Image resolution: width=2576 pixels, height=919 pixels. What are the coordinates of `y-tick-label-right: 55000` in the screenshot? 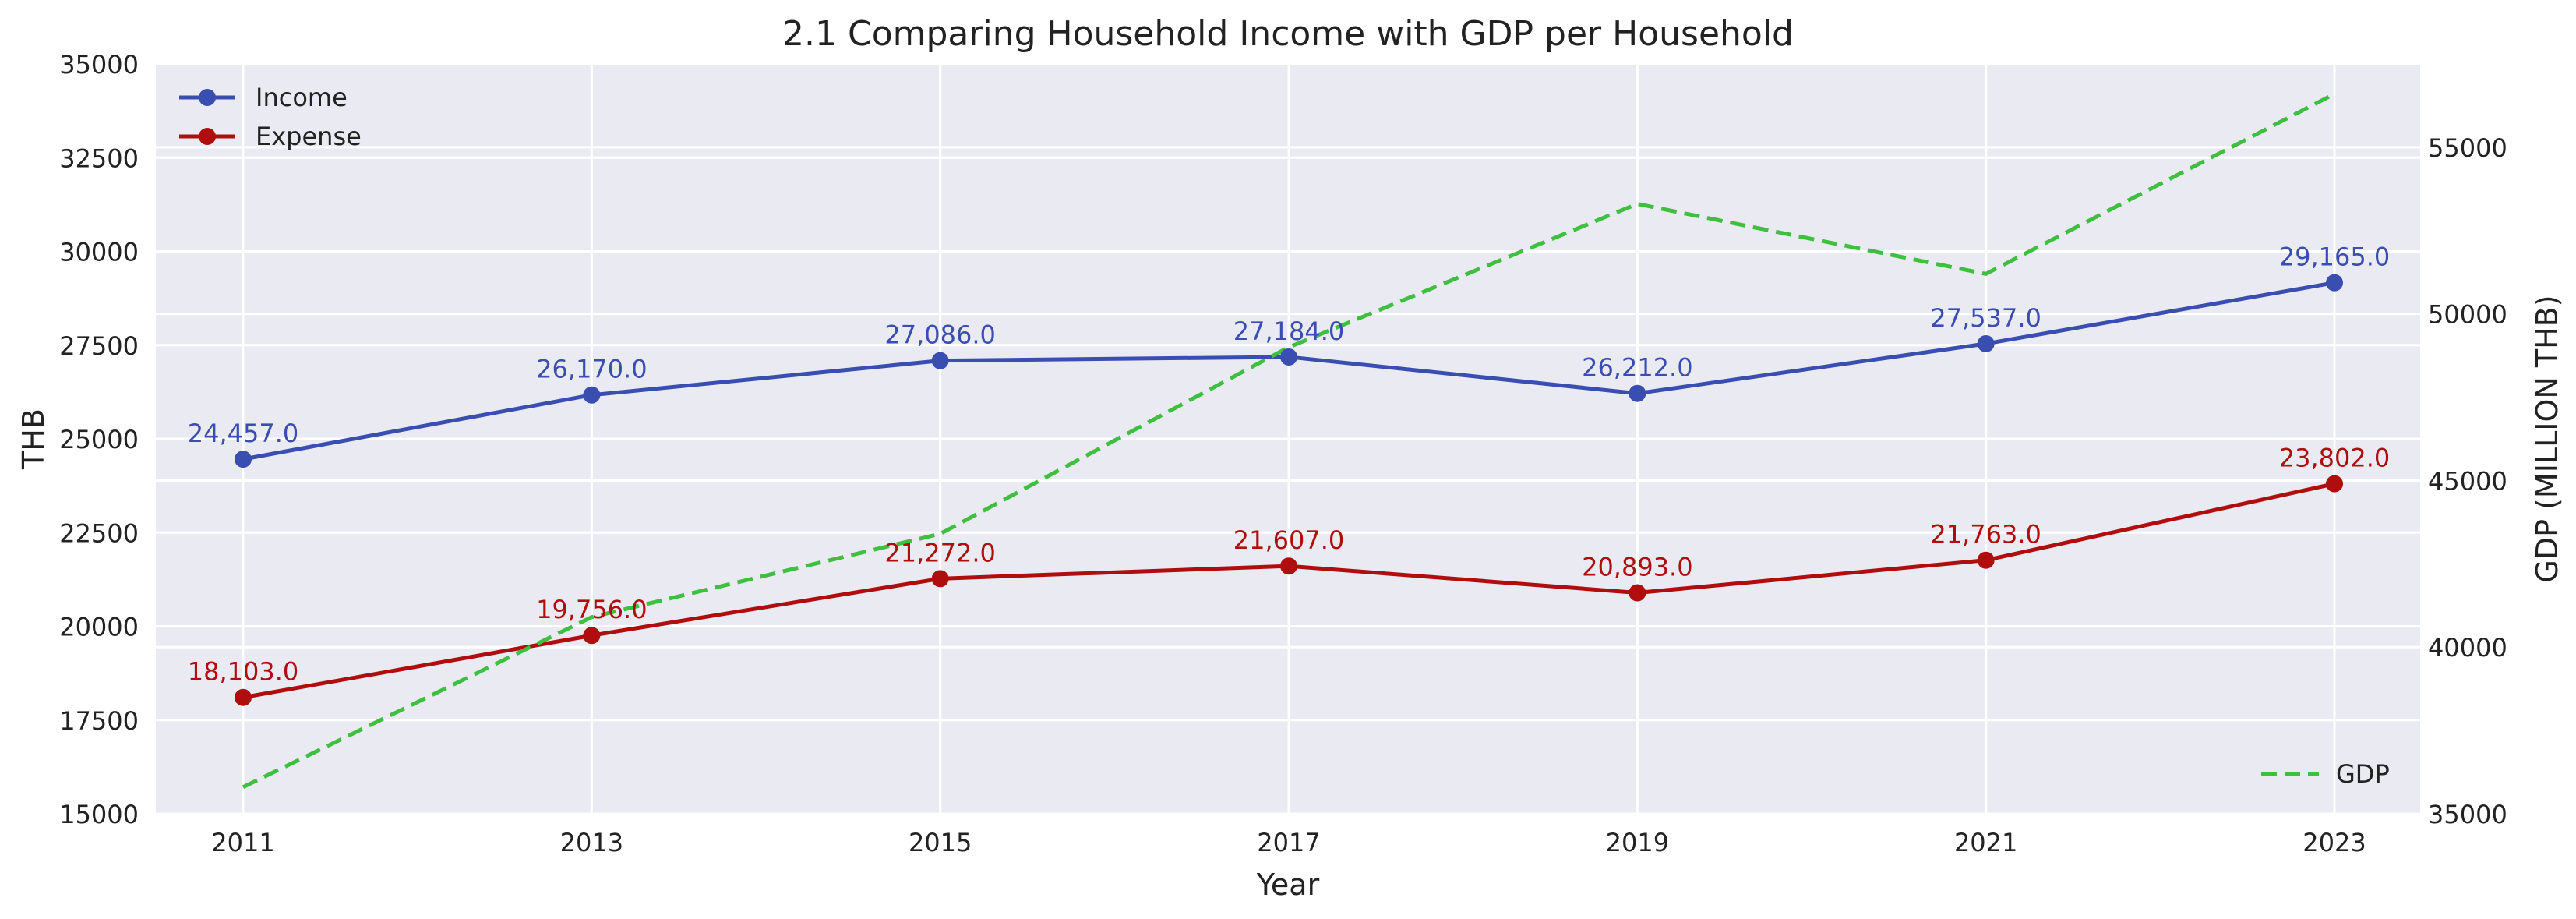 It's located at (2467, 148).